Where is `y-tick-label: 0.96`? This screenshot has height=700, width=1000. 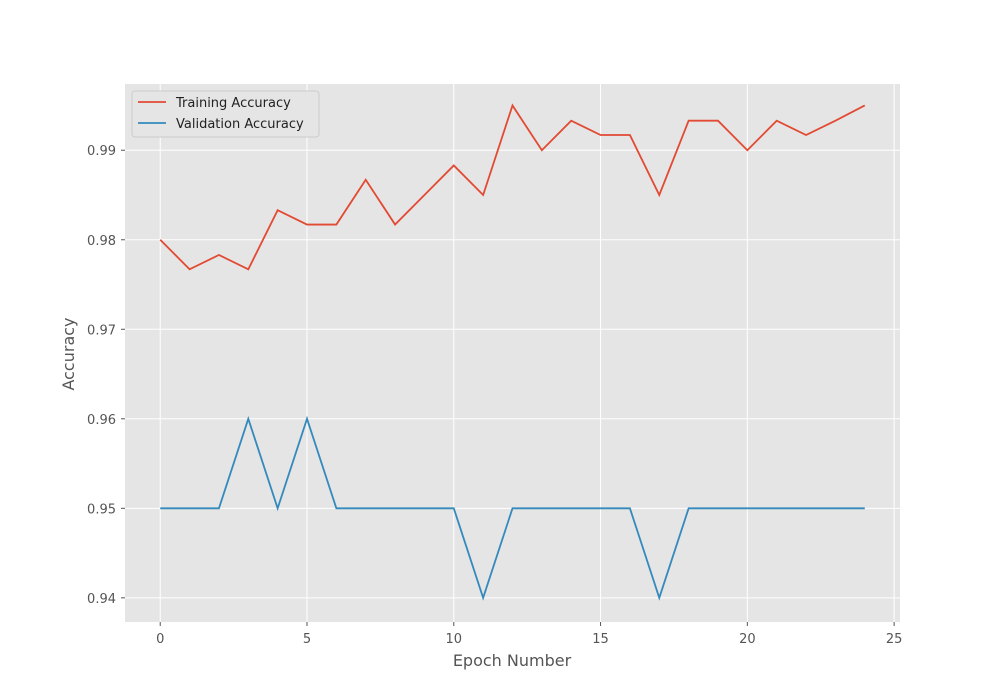
y-tick-label: 0.96 is located at coordinates (101, 420).